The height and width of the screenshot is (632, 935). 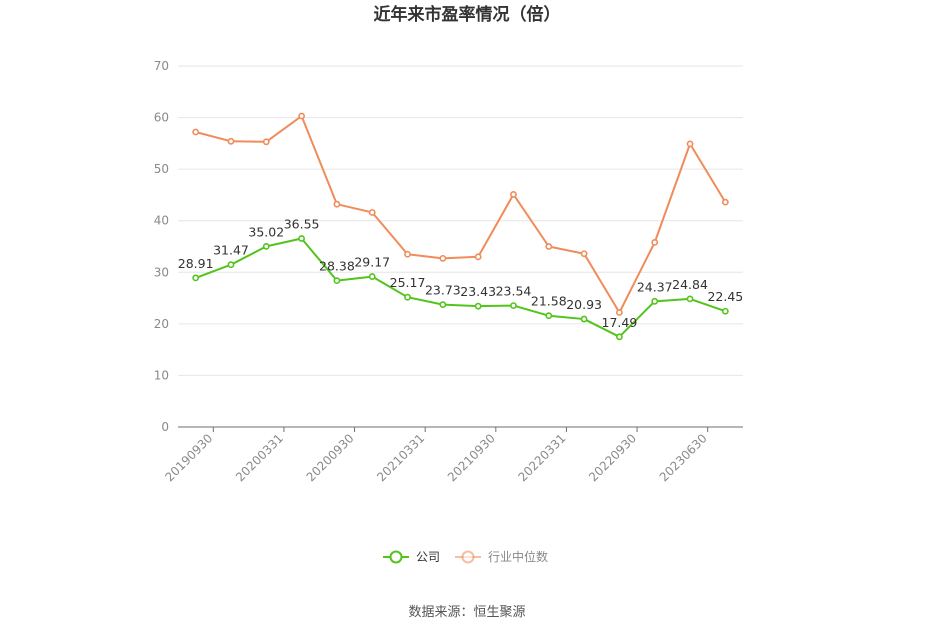 What do you see at coordinates (408, 282) in the screenshot?
I see `data-label: 25.17` at bounding box center [408, 282].